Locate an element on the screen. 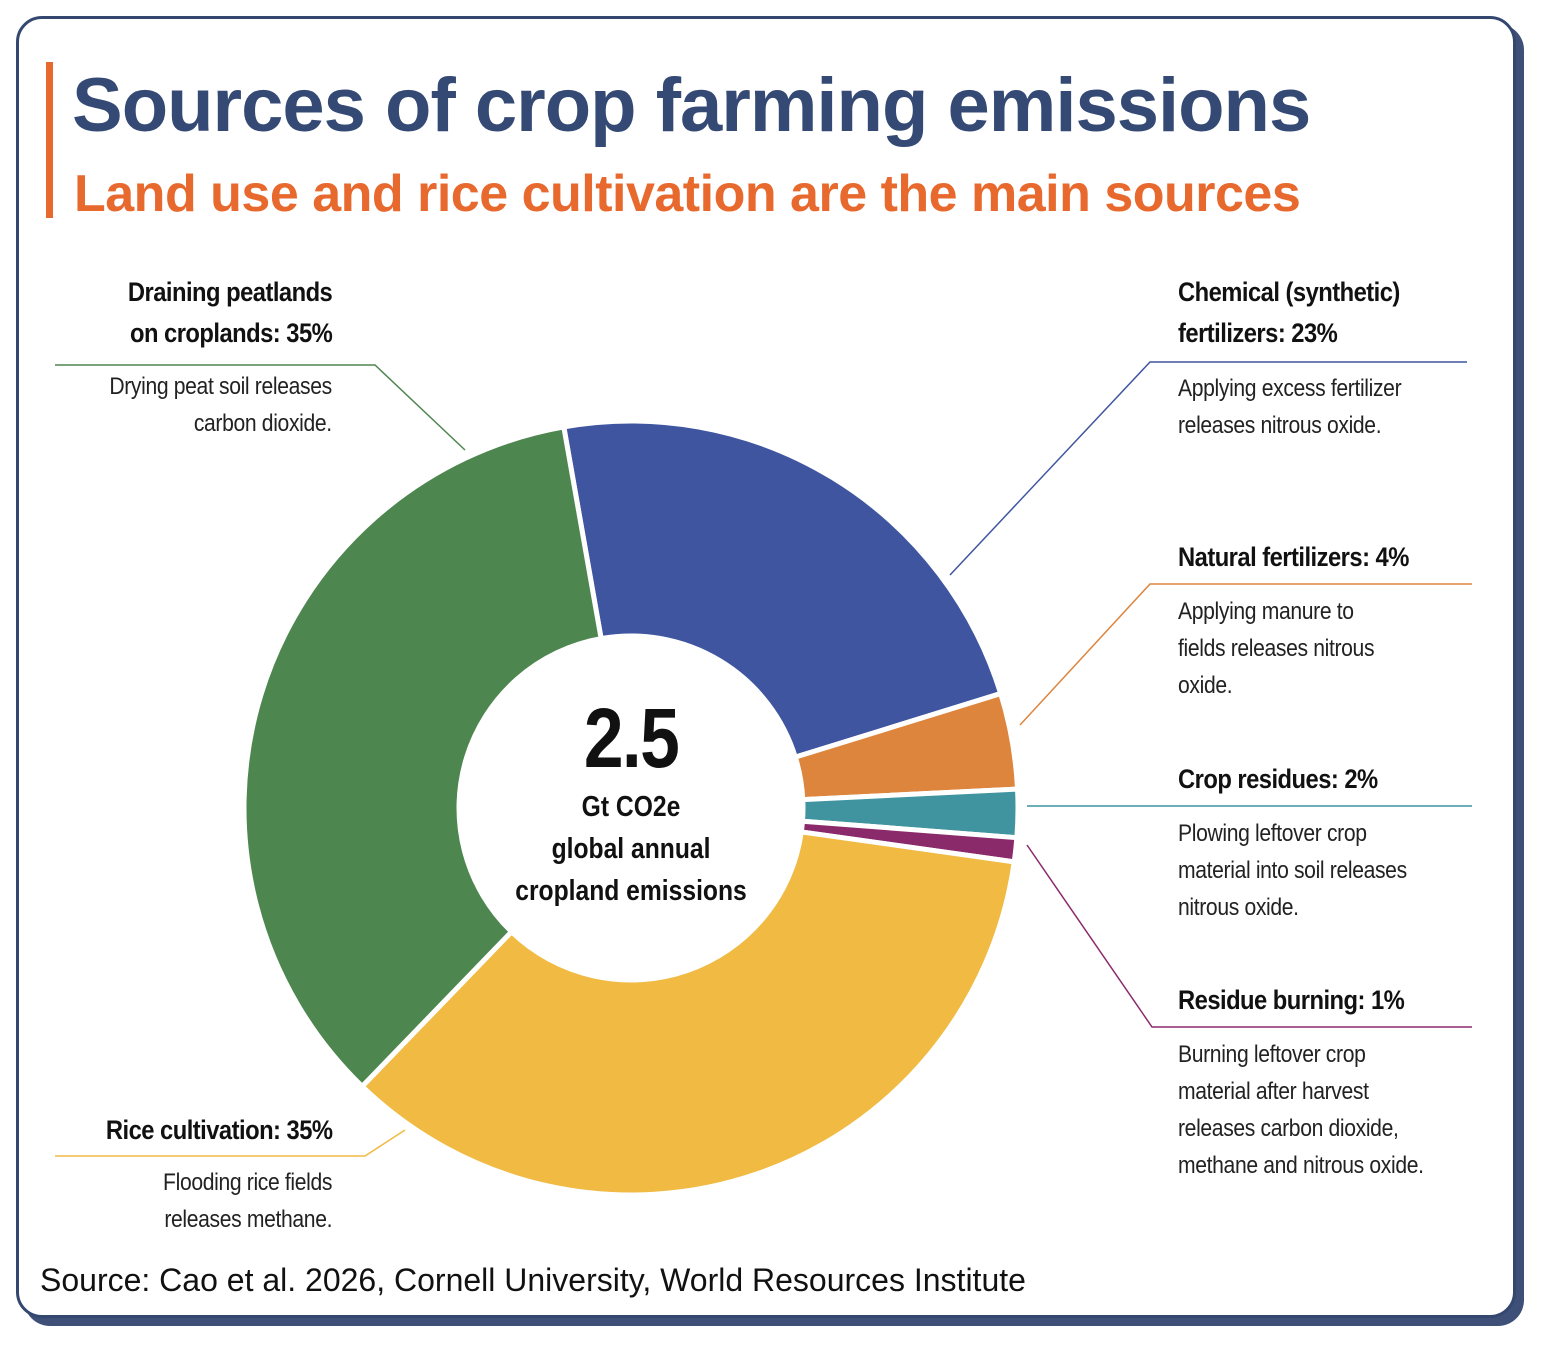  desc-rice: Flooding rice fields releases methane. is located at coordinates (247, 1201).